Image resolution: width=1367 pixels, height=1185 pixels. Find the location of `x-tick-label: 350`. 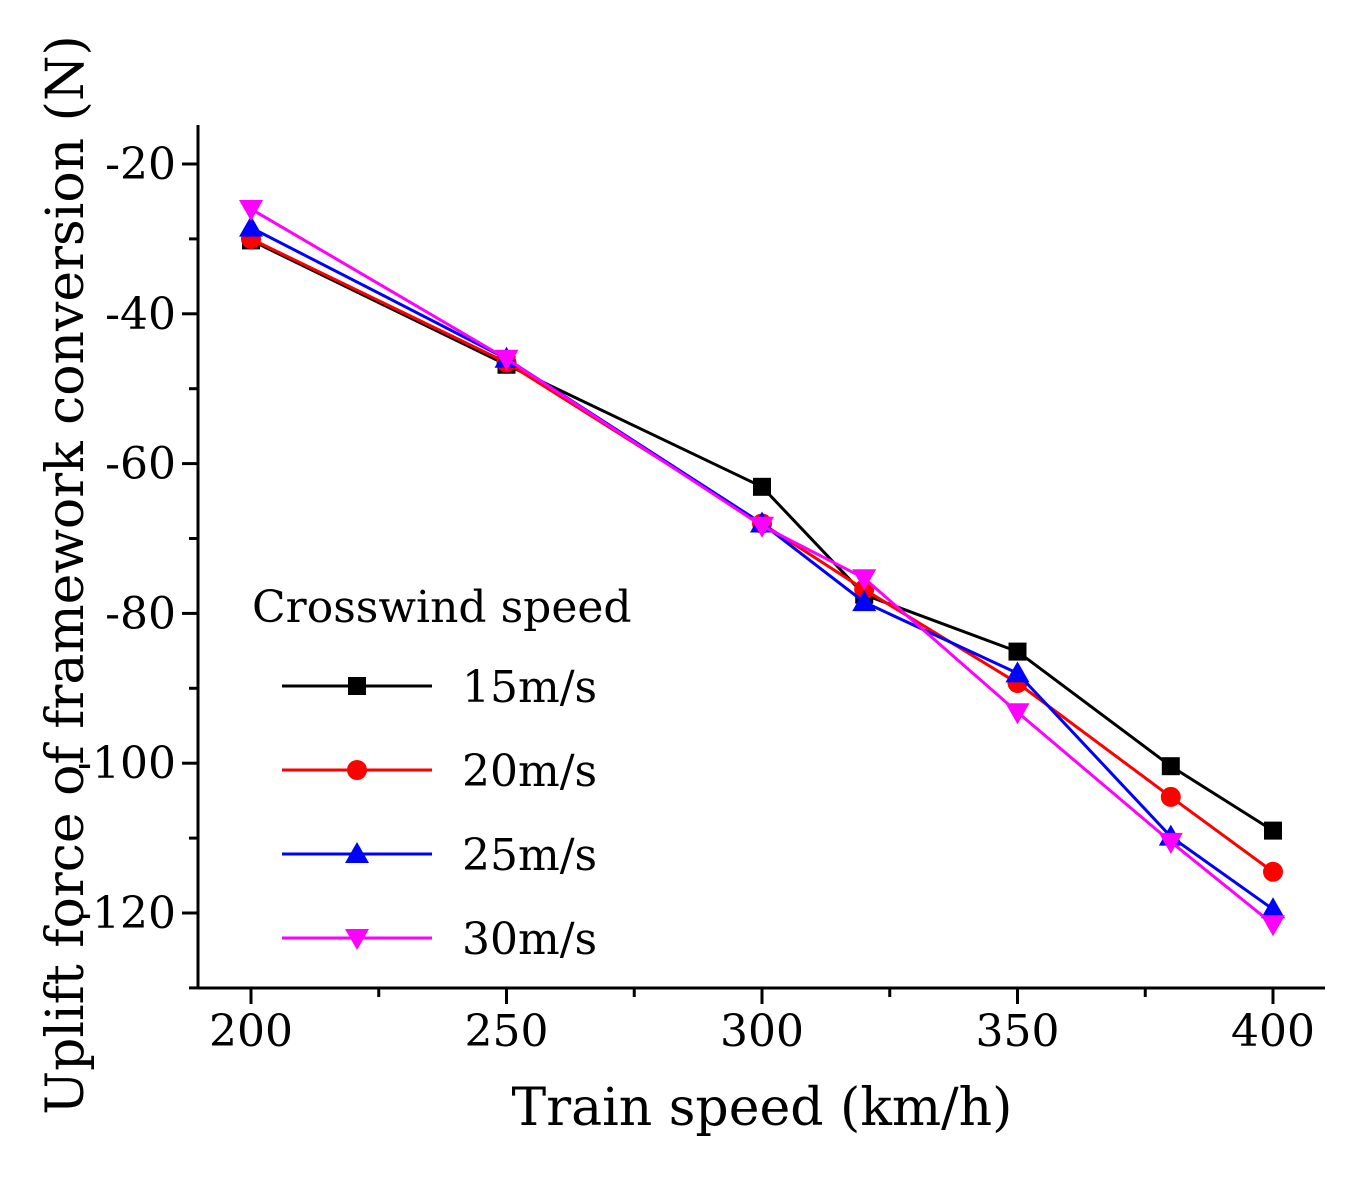

x-tick-label: 350 is located at coordinates (1018, 1031).